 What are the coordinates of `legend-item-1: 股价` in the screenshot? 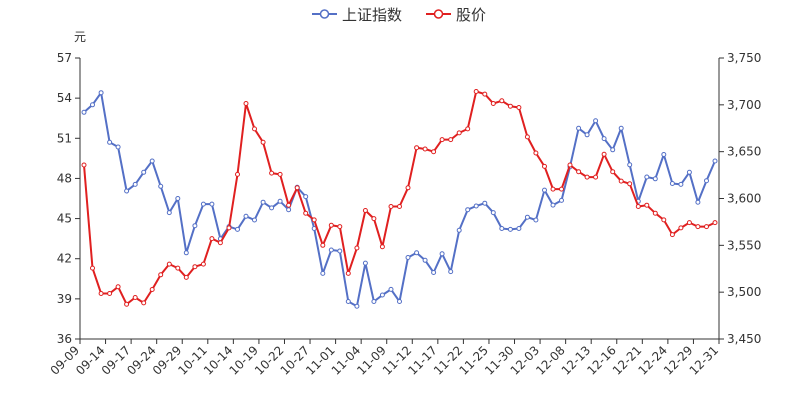 It's located at (456, 15).